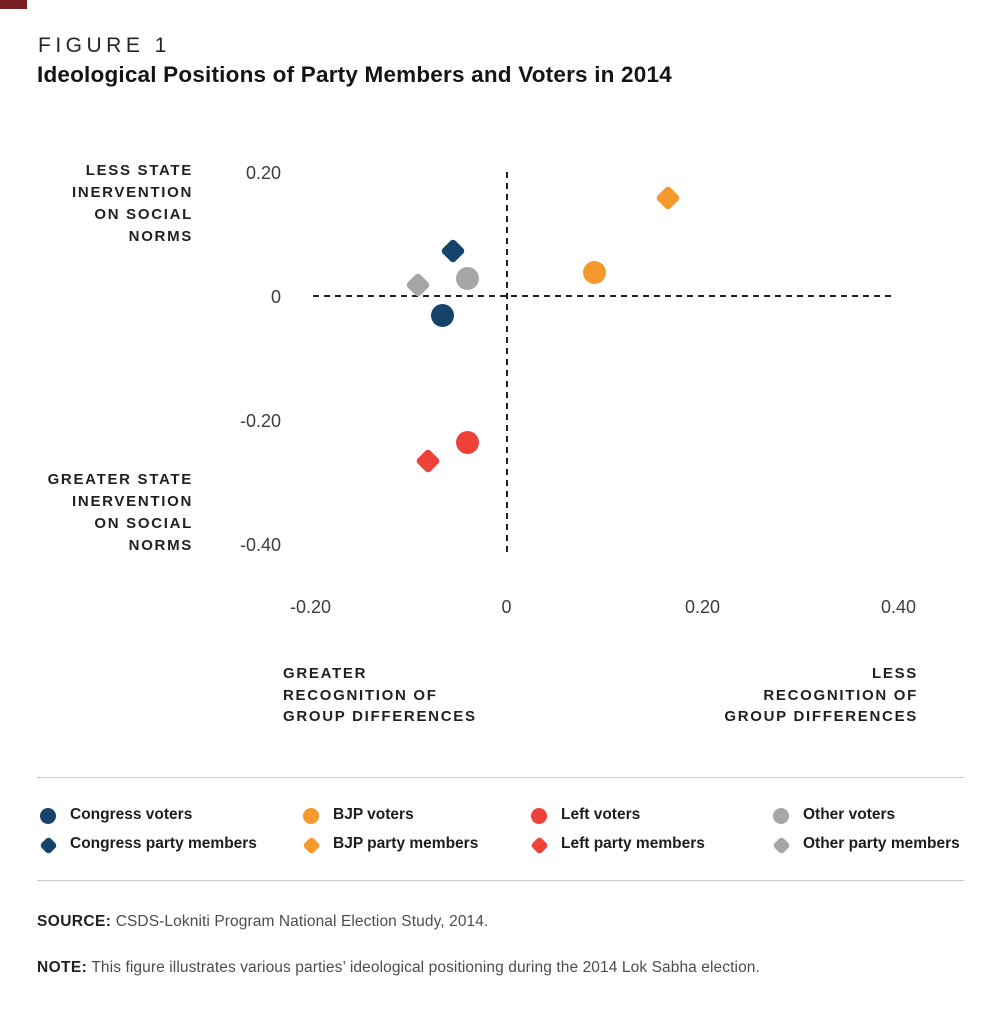 The image size is (1001, 1019). I want to click on congress-voters-legend-marker, so click(48, 816).